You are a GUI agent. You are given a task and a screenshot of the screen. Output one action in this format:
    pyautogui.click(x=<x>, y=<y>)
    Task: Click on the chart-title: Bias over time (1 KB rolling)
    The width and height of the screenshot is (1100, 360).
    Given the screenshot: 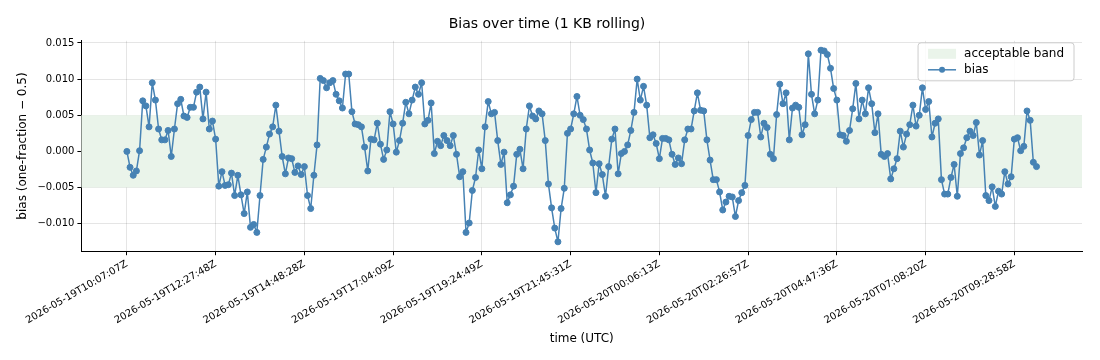 What is the action you would take?
    pyautogui.click(x=547, y=23)
    